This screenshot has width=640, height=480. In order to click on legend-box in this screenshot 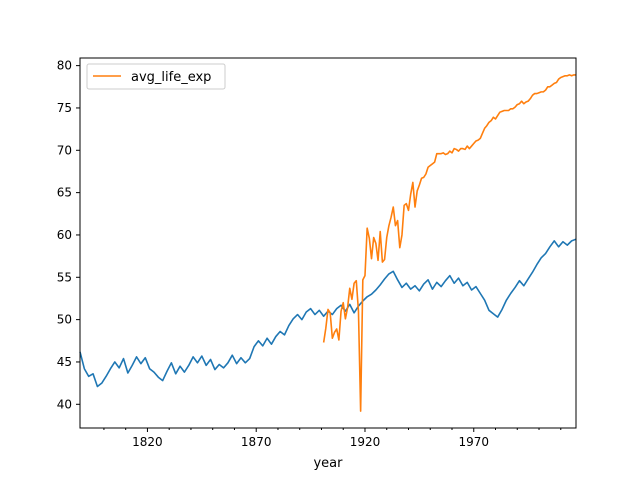, I will do `click(156, 76)`.